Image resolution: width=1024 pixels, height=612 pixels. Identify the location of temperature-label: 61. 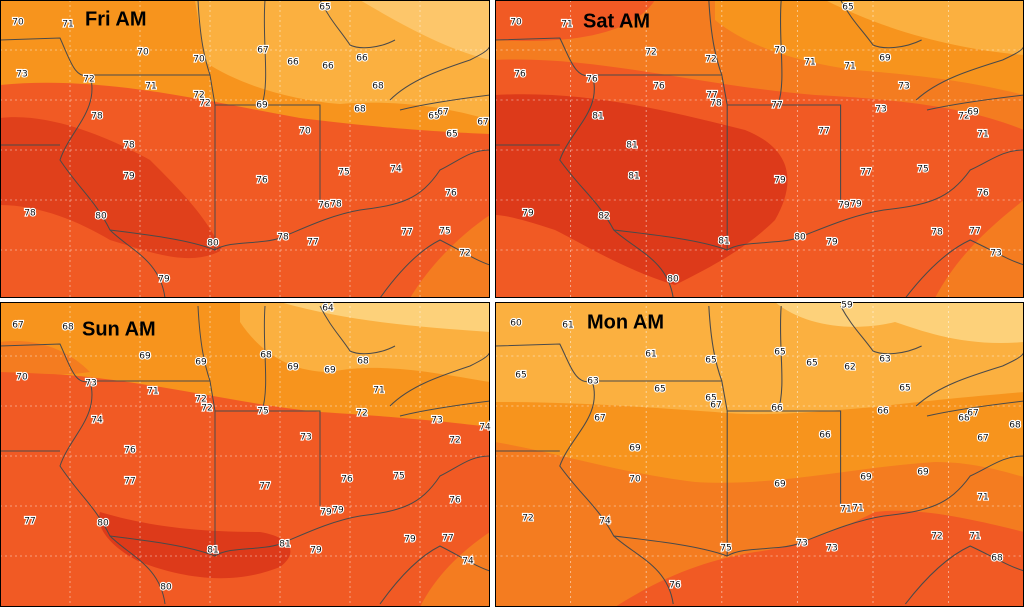
(567, 326).